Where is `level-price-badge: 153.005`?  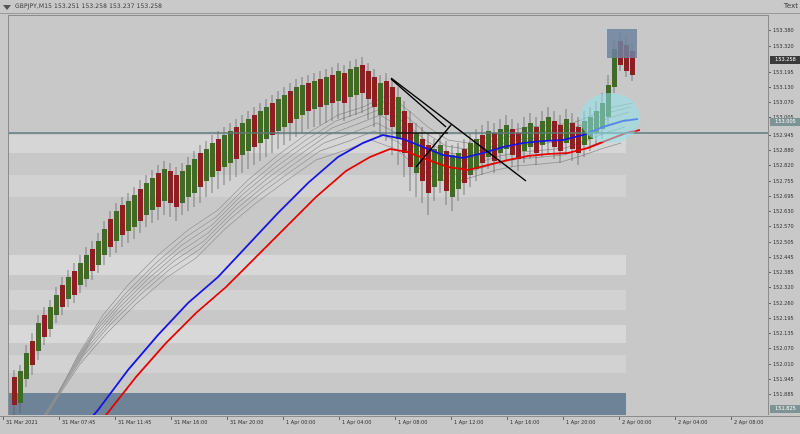
level-price-badge: 153.005 is located at coordinates (785, 122).